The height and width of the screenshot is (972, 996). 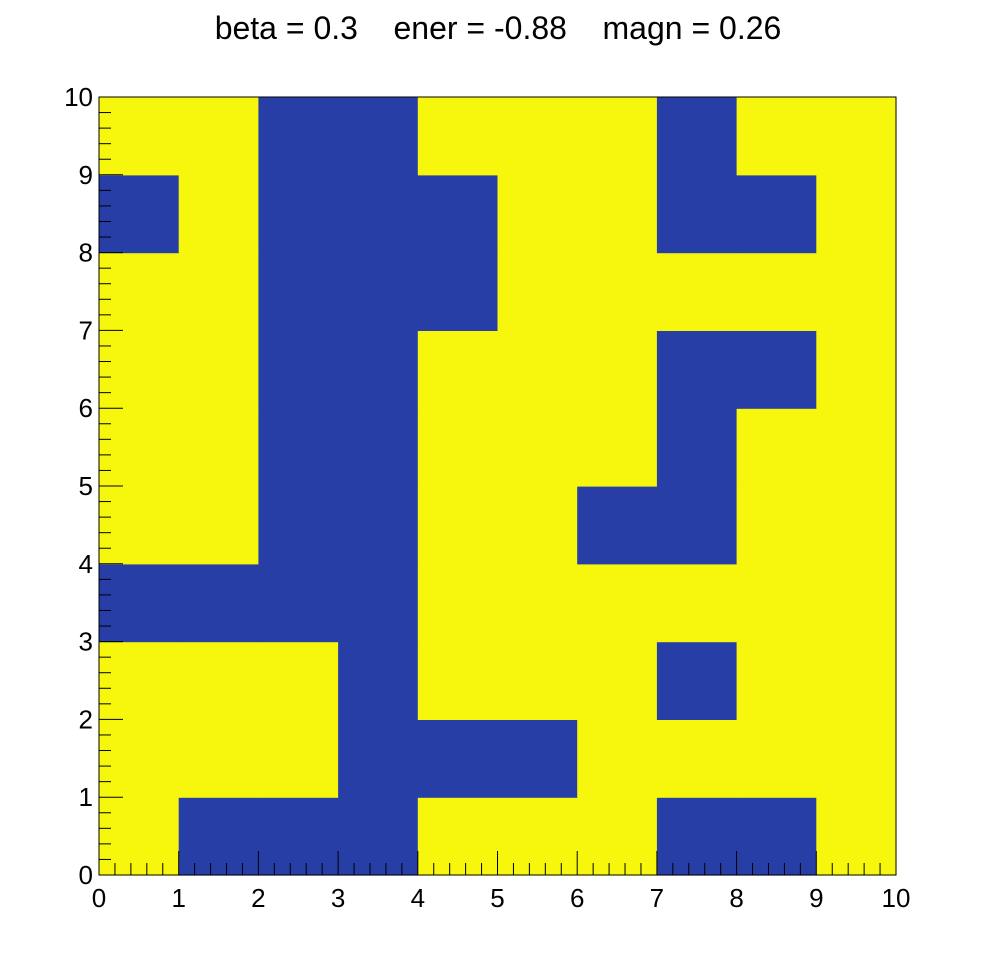 What do you see at coordinates (86, 408) in the screenshot?
I see `y-tick-label: 6` at bounding box center [86, 408].